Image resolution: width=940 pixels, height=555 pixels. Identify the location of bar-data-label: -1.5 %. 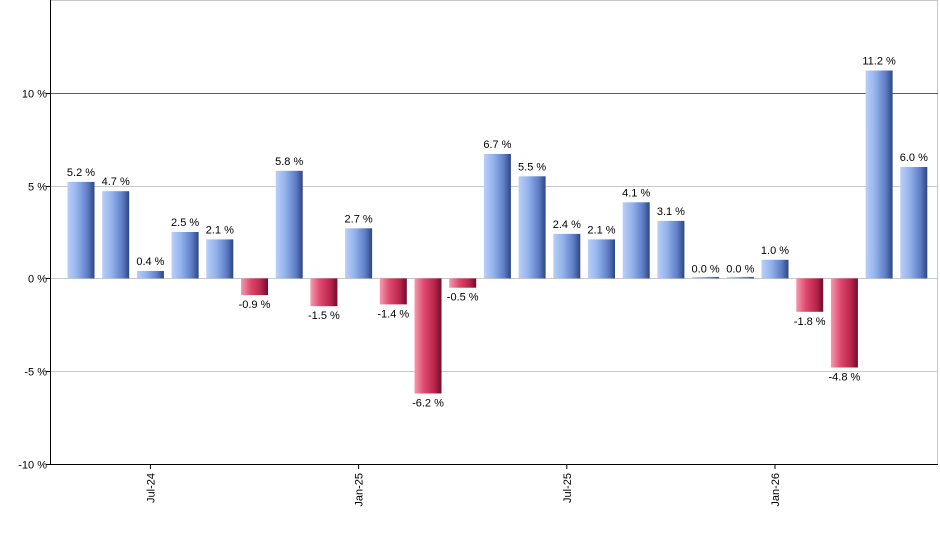
(324, 316).